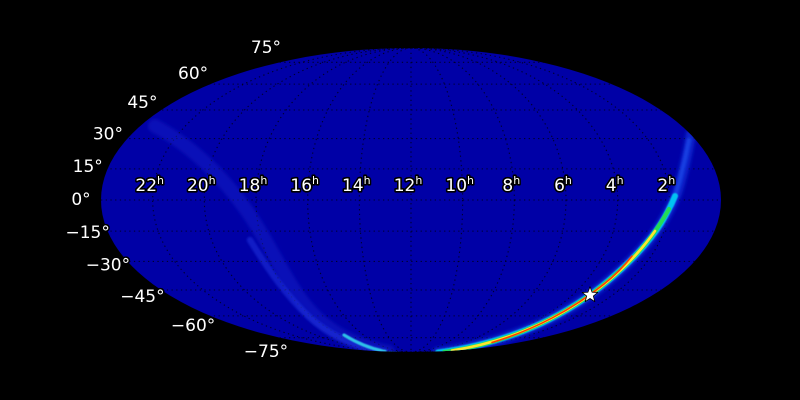 Image resolution: width=800 pixels, height=400 pixels. I want to click on dec-tick-label: 75°, so click(266, 48).